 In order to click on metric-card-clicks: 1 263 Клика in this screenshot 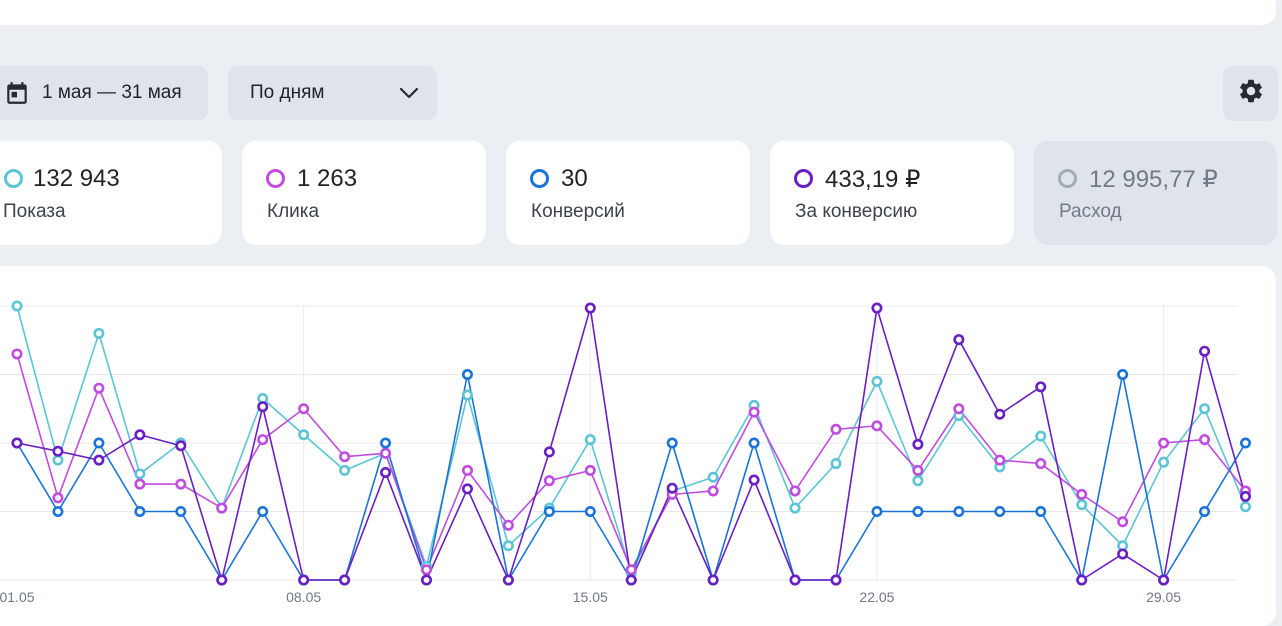, I will do `click(364, 193)`.